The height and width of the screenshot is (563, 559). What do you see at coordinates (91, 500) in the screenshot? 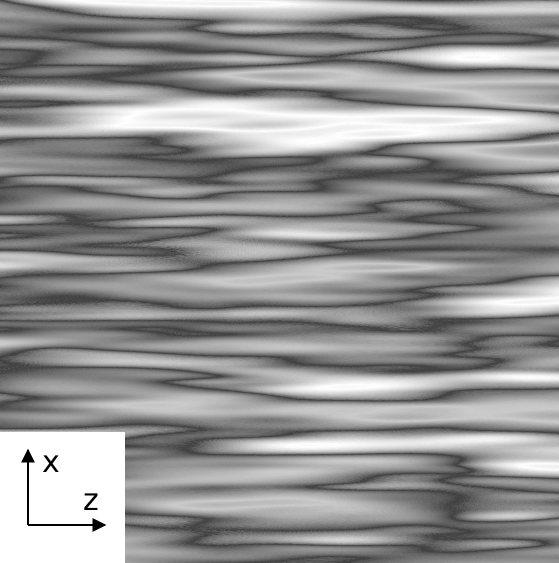
I see `z-label: z` at bounding box center [91, 500].